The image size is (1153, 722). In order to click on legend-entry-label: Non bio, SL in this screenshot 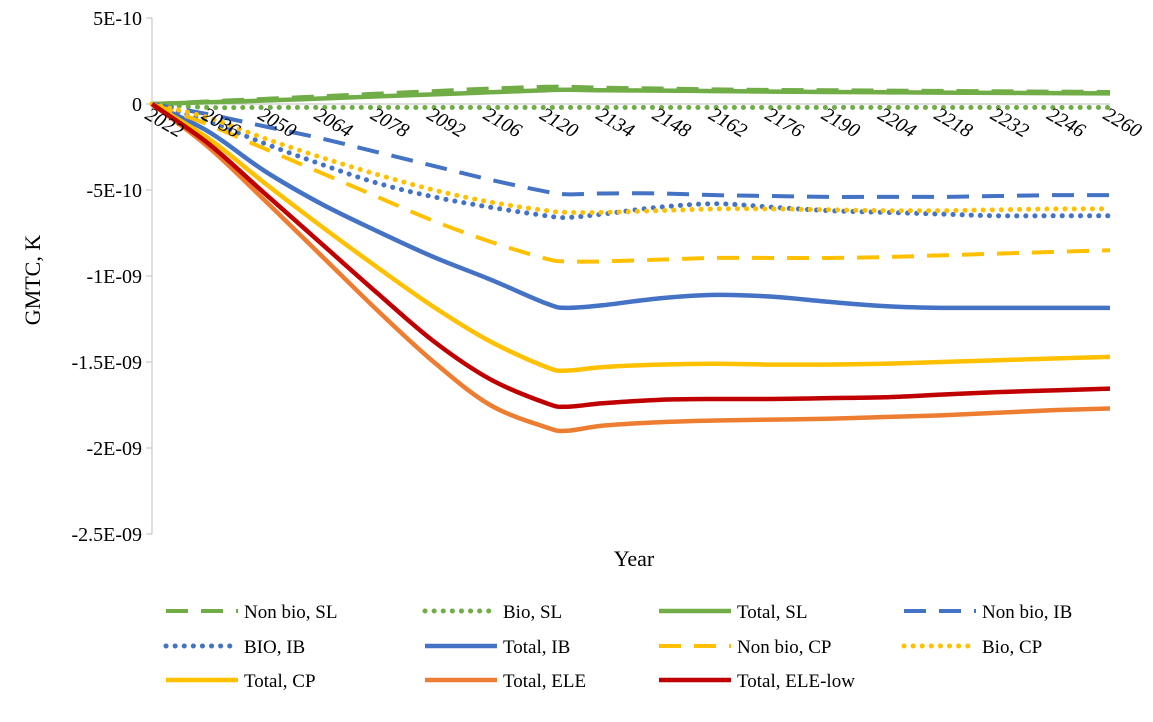, I will do `click(290, 612)`.